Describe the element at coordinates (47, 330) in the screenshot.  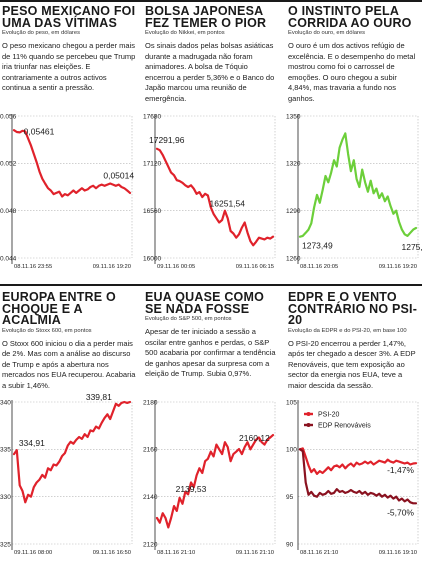
I see `panel-subtitle: Evolução do Stoxx 600, em pontos` at that location.